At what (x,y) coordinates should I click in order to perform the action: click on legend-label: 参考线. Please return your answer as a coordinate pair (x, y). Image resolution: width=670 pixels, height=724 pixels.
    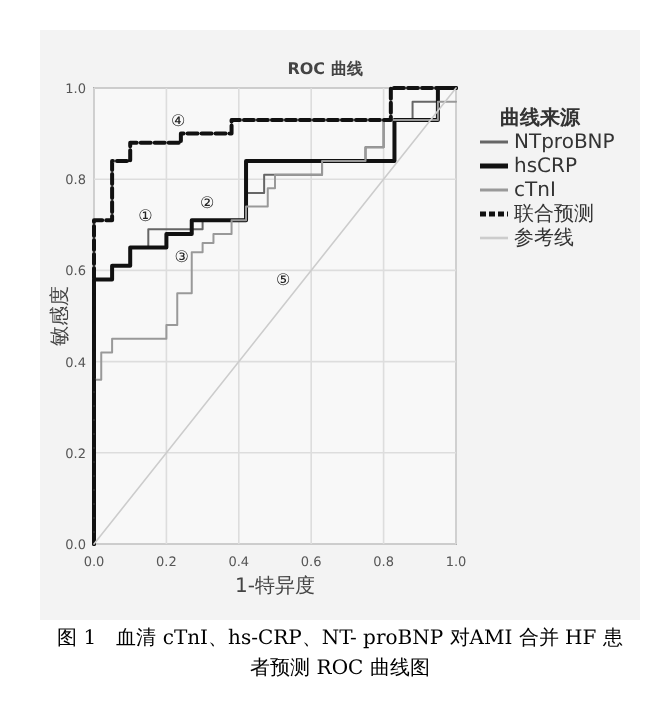
    Looking at the image, I should click on (544, 238).